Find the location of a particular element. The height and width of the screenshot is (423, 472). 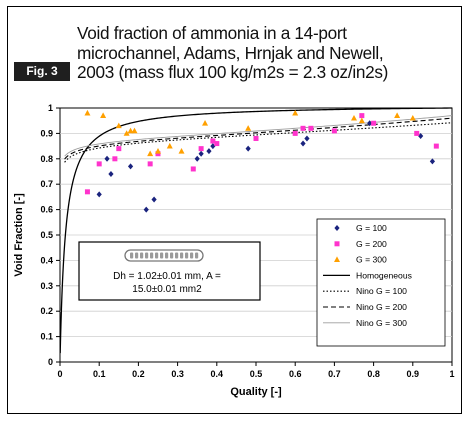

y-tick-label: 0.1 is located at coordinates (46, 337).